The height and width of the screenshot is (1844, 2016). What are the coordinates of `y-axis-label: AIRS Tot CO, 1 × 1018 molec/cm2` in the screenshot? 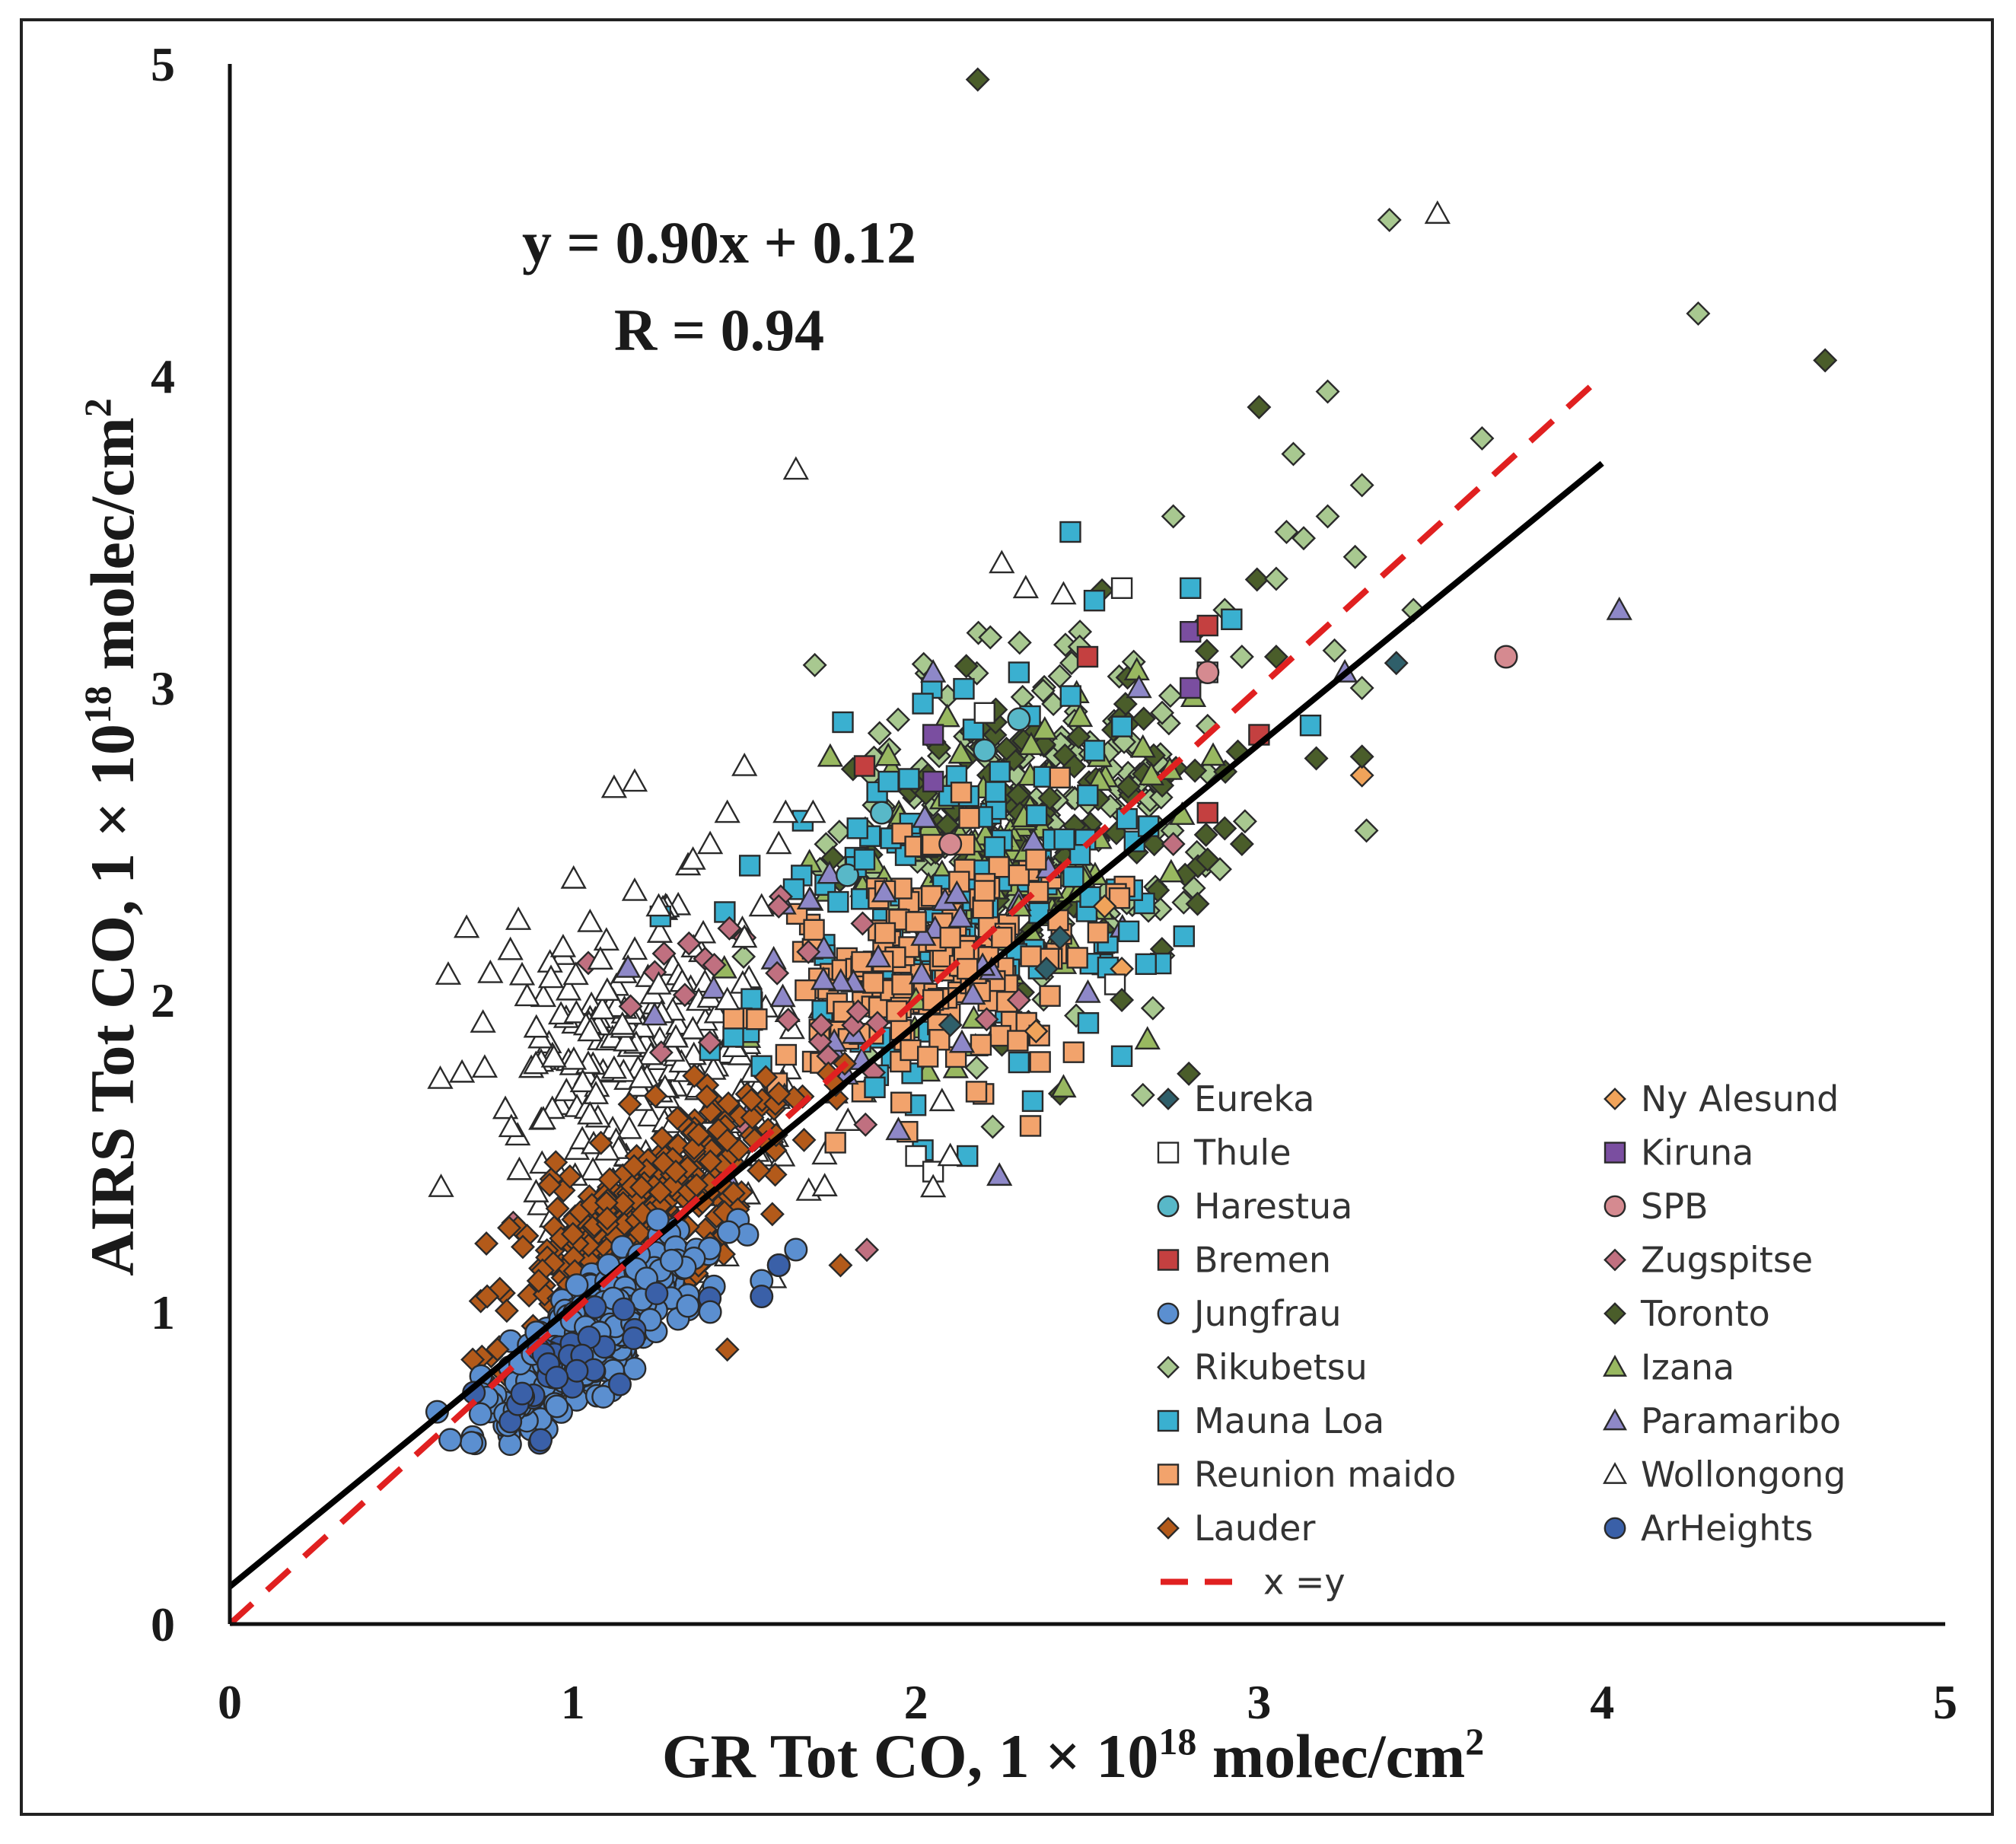 It's located at (111, 837).